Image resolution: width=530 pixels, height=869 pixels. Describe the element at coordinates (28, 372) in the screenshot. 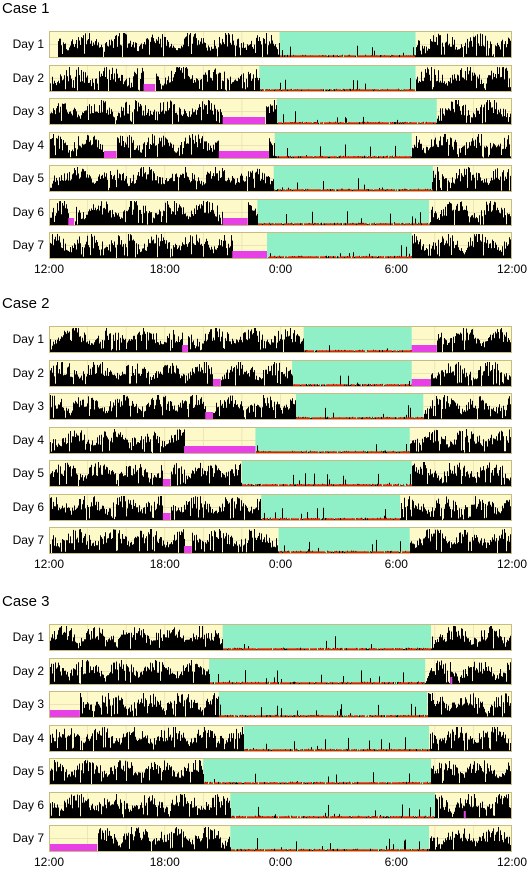

I see `day-label: Day 2` at that location.